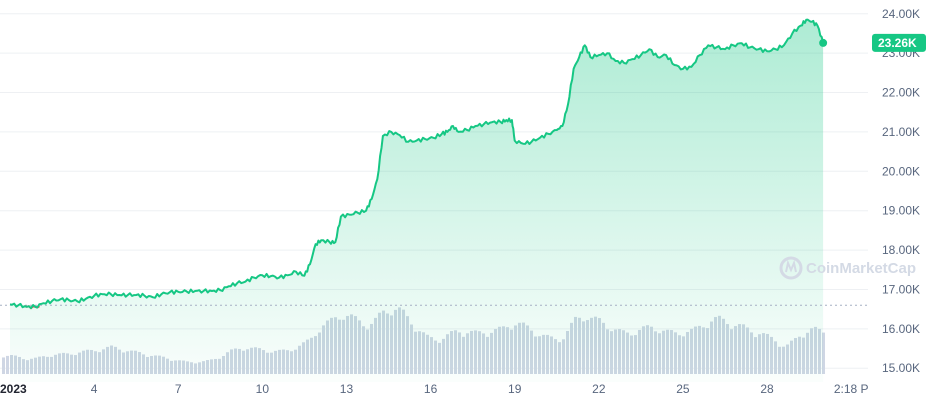 The image size is (929, 400). I want to click on current-price-badge: 23.26K, so click(899, 42).